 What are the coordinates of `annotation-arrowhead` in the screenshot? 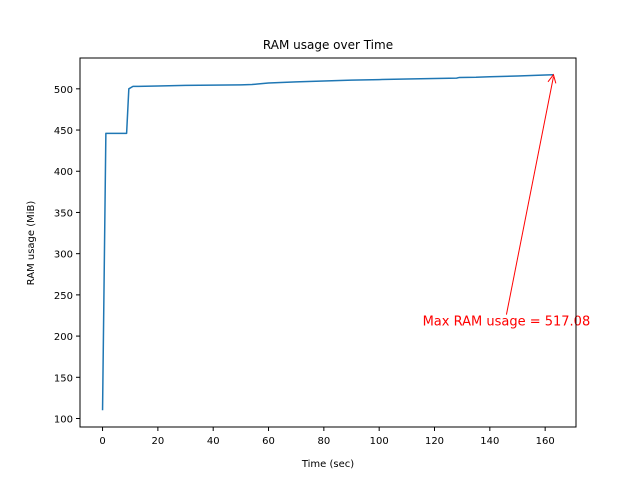 It's located at (552, 78).